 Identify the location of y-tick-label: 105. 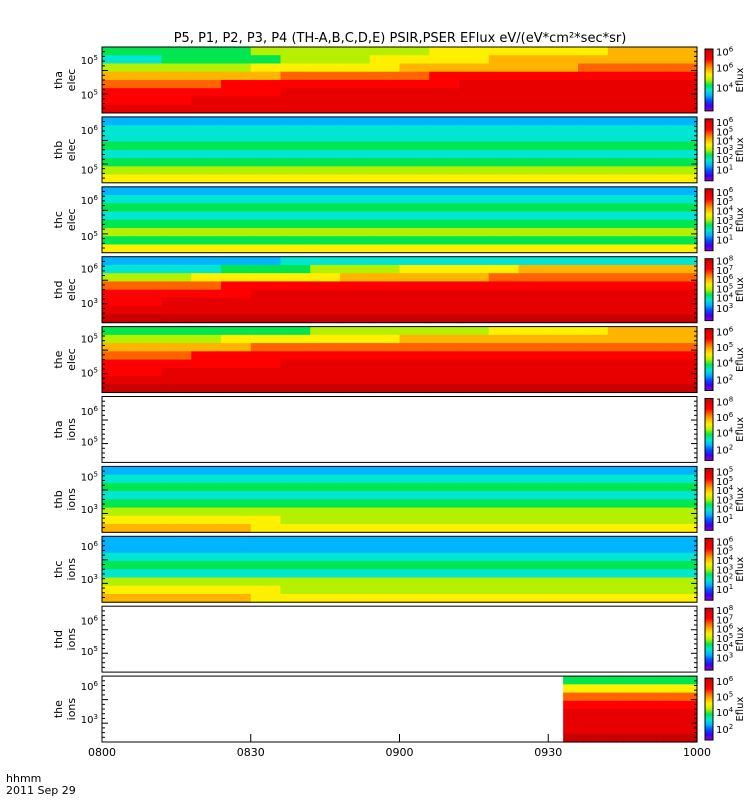
(89, 236).